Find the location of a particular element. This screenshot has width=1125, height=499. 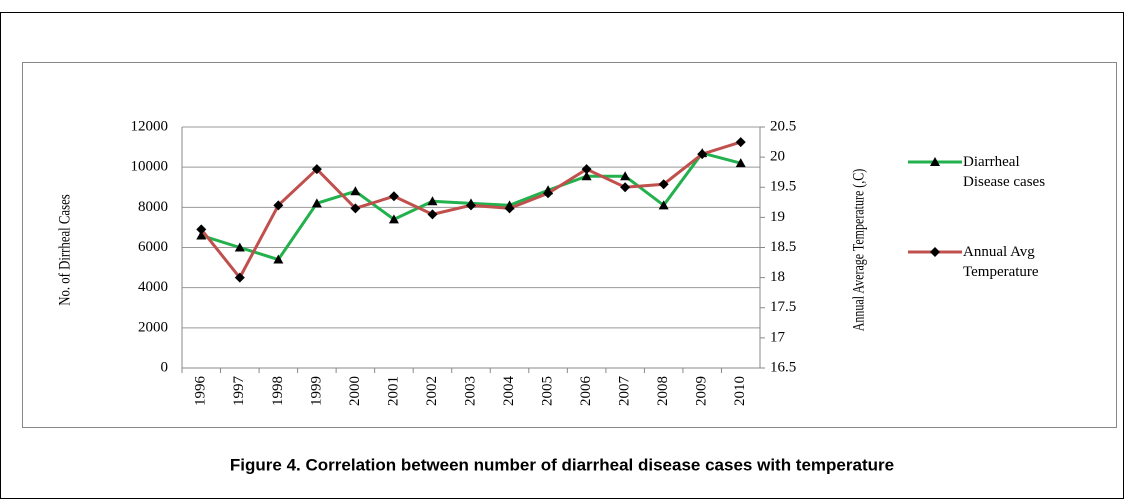

y2-axis-label: Annual Average Temperature (,C) is located at coordinates (859, 250).